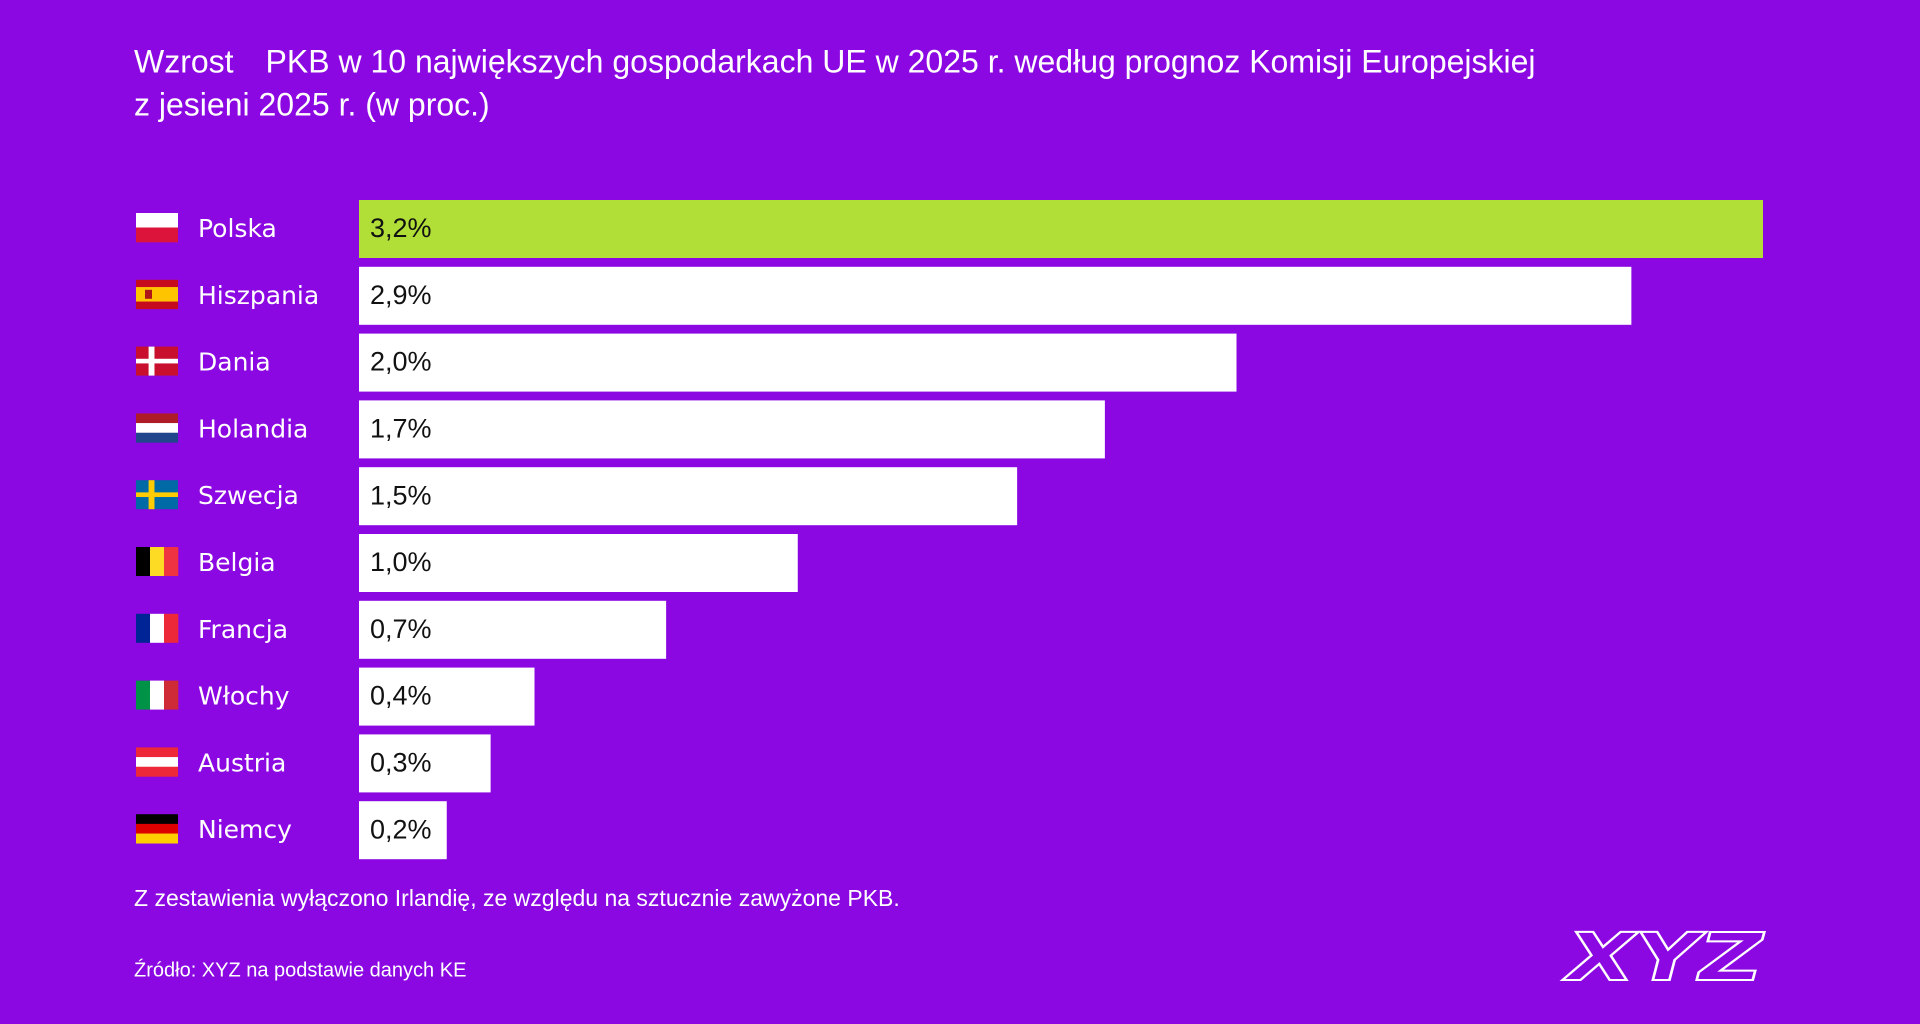  I want to click on category-label: Francja, so click(243, 629).